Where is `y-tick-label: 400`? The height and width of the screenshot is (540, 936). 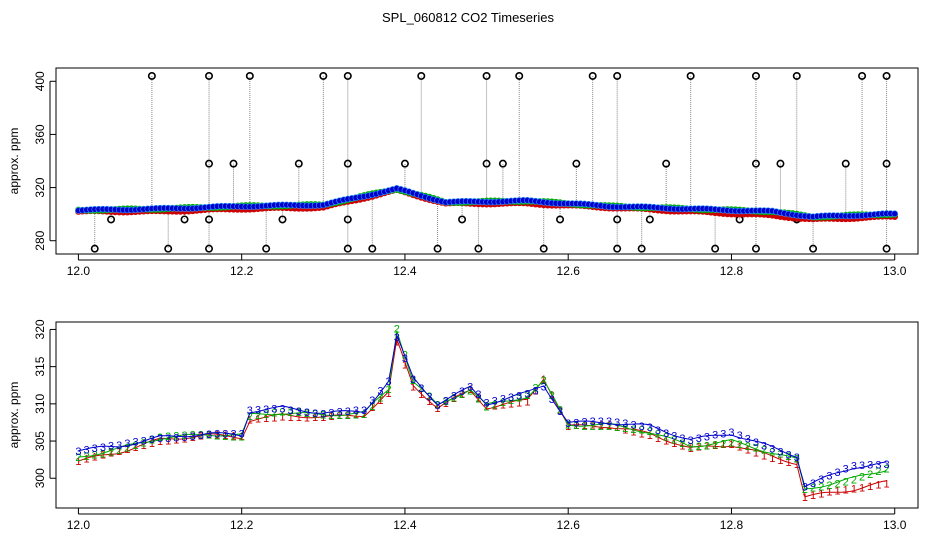 y-tick-label: 400 is located at coordinates (40, 81).